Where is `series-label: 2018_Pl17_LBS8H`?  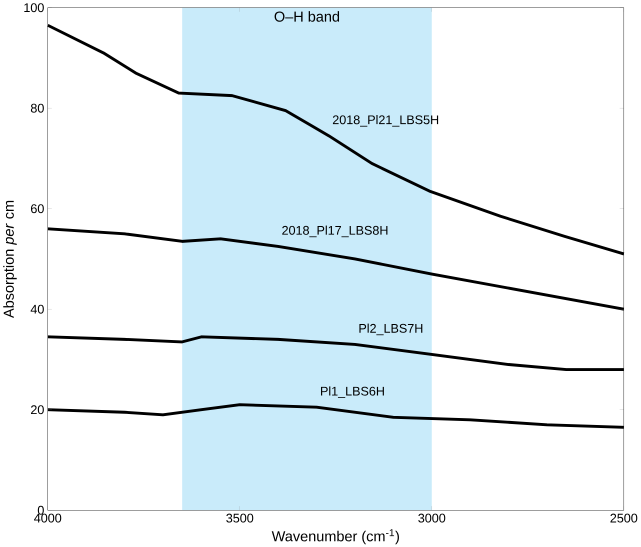 series-label: 2018_Pl17_LBS8H is located at coordinates (335, 231).